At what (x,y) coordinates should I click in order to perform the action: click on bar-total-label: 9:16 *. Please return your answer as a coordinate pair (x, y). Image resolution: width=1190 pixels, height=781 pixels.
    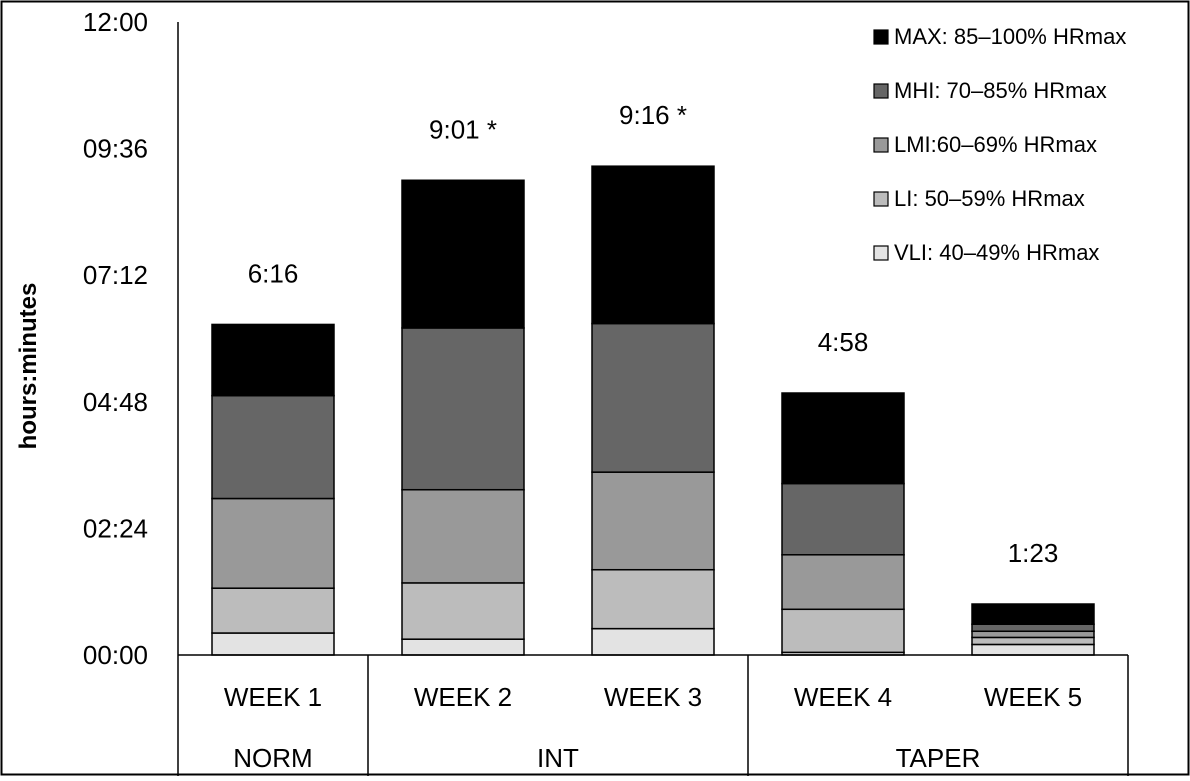
    Looking at the image, I should click on (653, 115).